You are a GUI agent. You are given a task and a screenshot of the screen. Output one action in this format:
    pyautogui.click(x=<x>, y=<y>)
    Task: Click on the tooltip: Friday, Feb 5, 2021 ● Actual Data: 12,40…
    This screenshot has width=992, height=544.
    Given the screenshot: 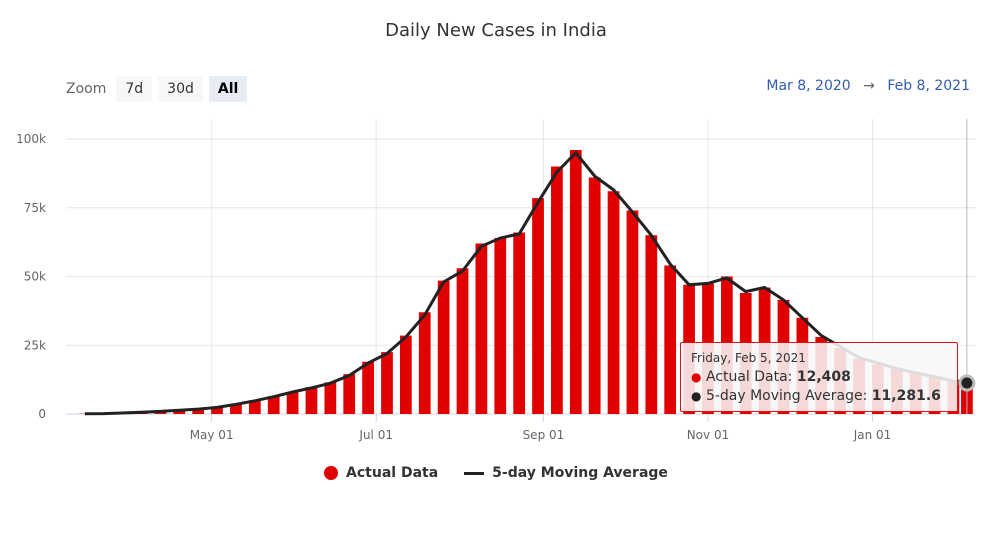 What is the action you would take?
    pyautogui.click(x=819, y=377)
    